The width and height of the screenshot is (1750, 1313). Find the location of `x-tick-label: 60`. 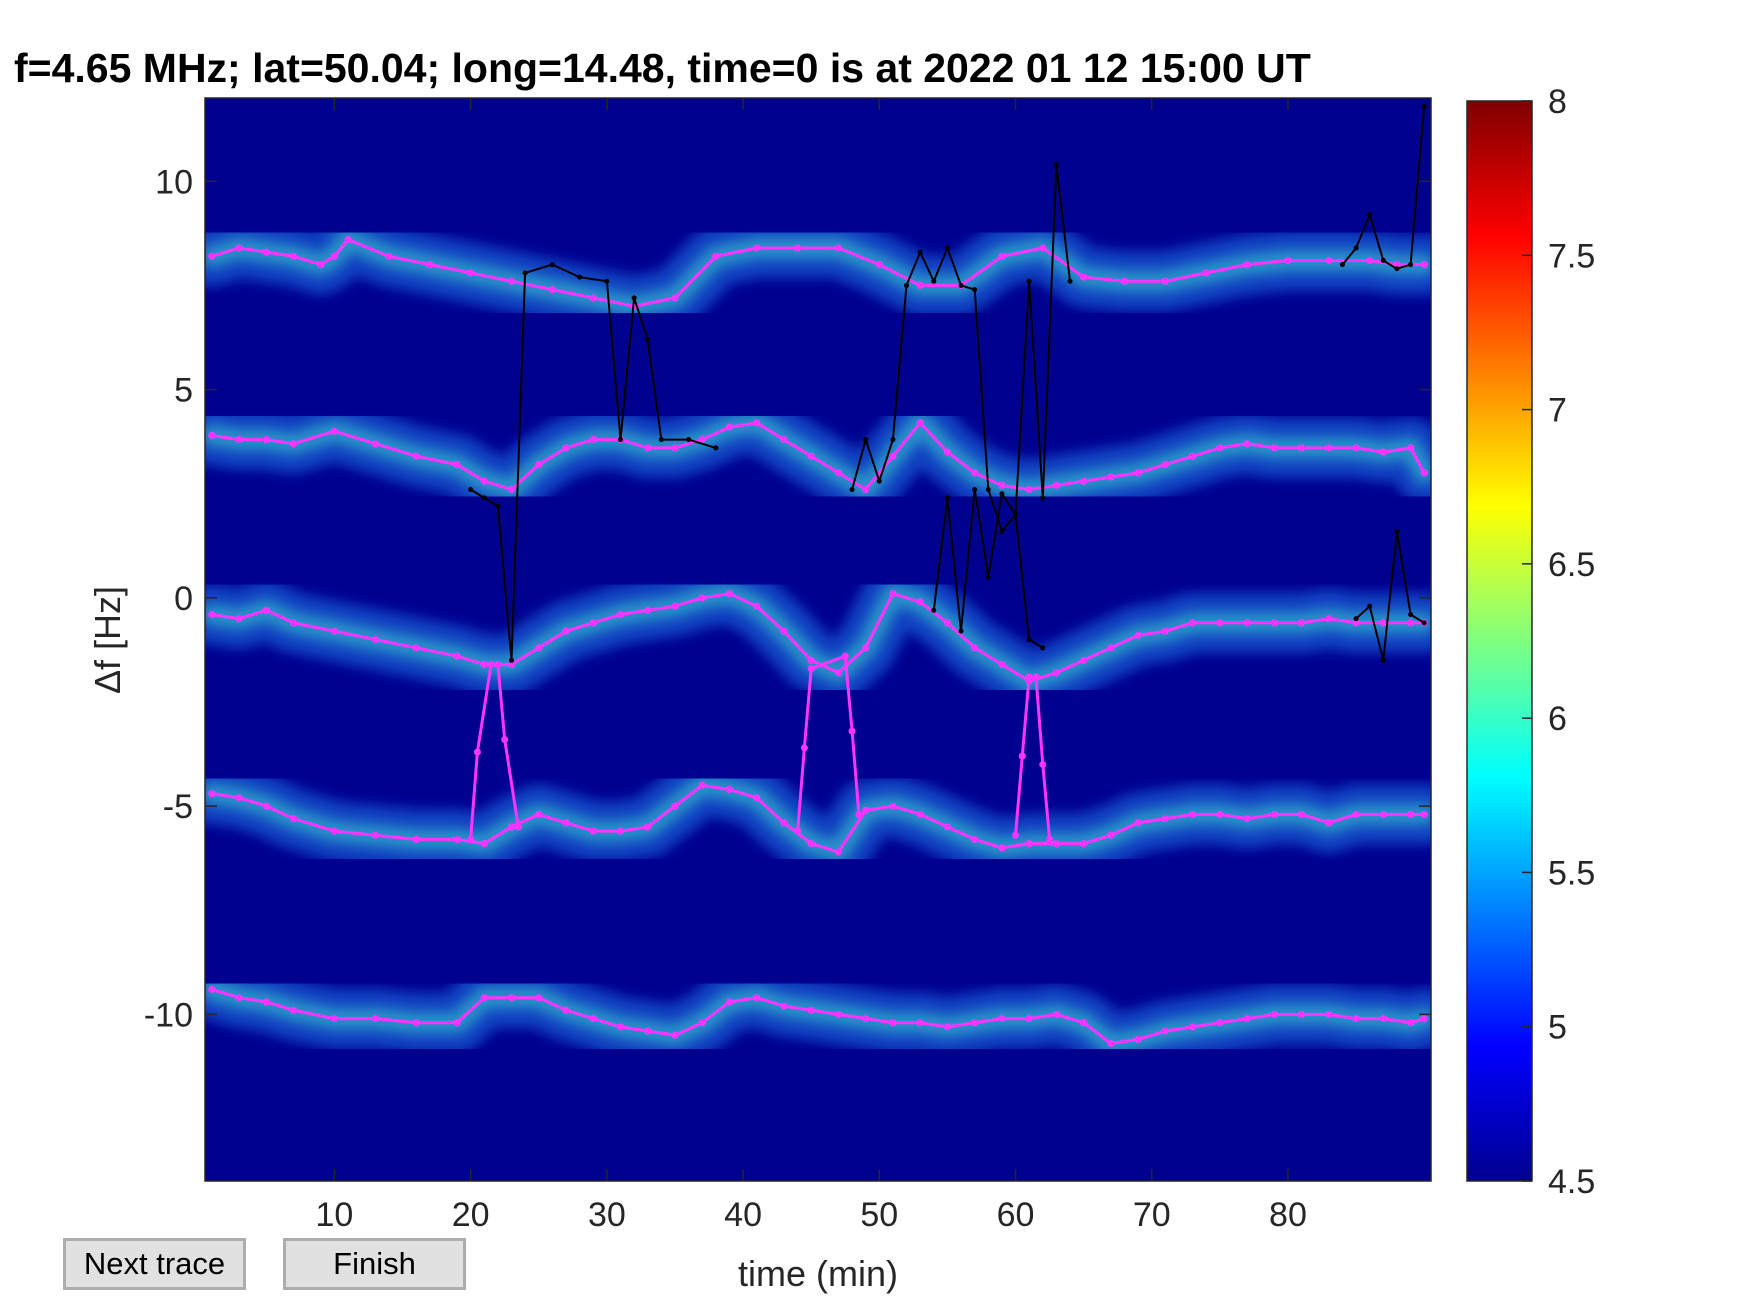

x-tick-label: 60 is located at coordinates (1016, 1215).